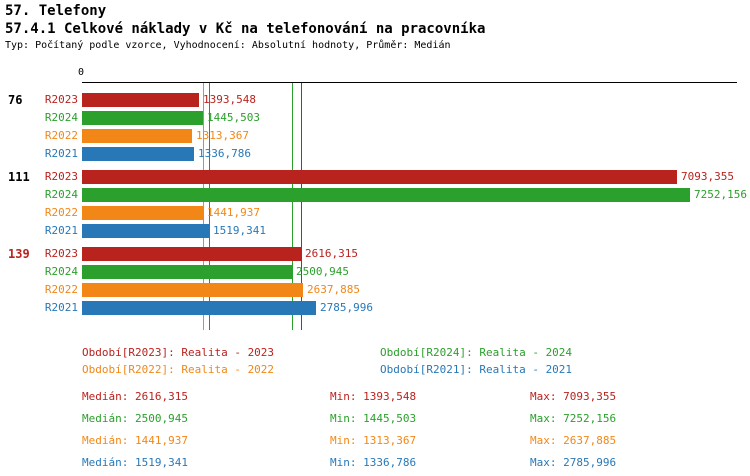  I want to click on median-line-R2024, so click(292, 206).